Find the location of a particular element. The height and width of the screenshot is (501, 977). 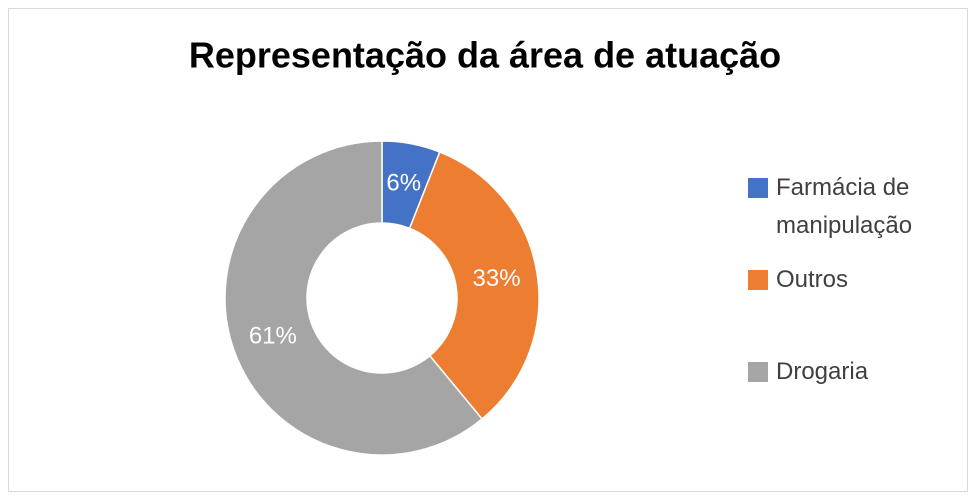

donut-slice is located at coordinates (474, 286).